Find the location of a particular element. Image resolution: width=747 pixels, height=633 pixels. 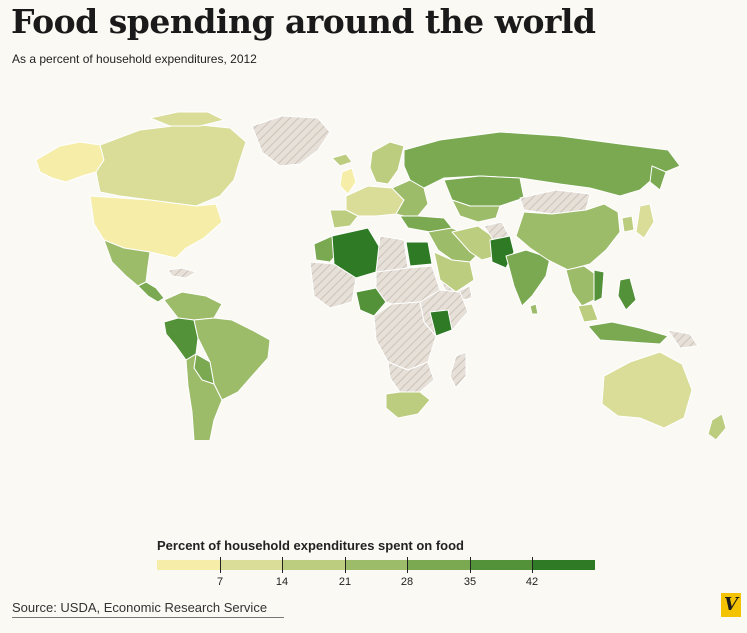

legend-color-scale is located at coordinates (376, 565).